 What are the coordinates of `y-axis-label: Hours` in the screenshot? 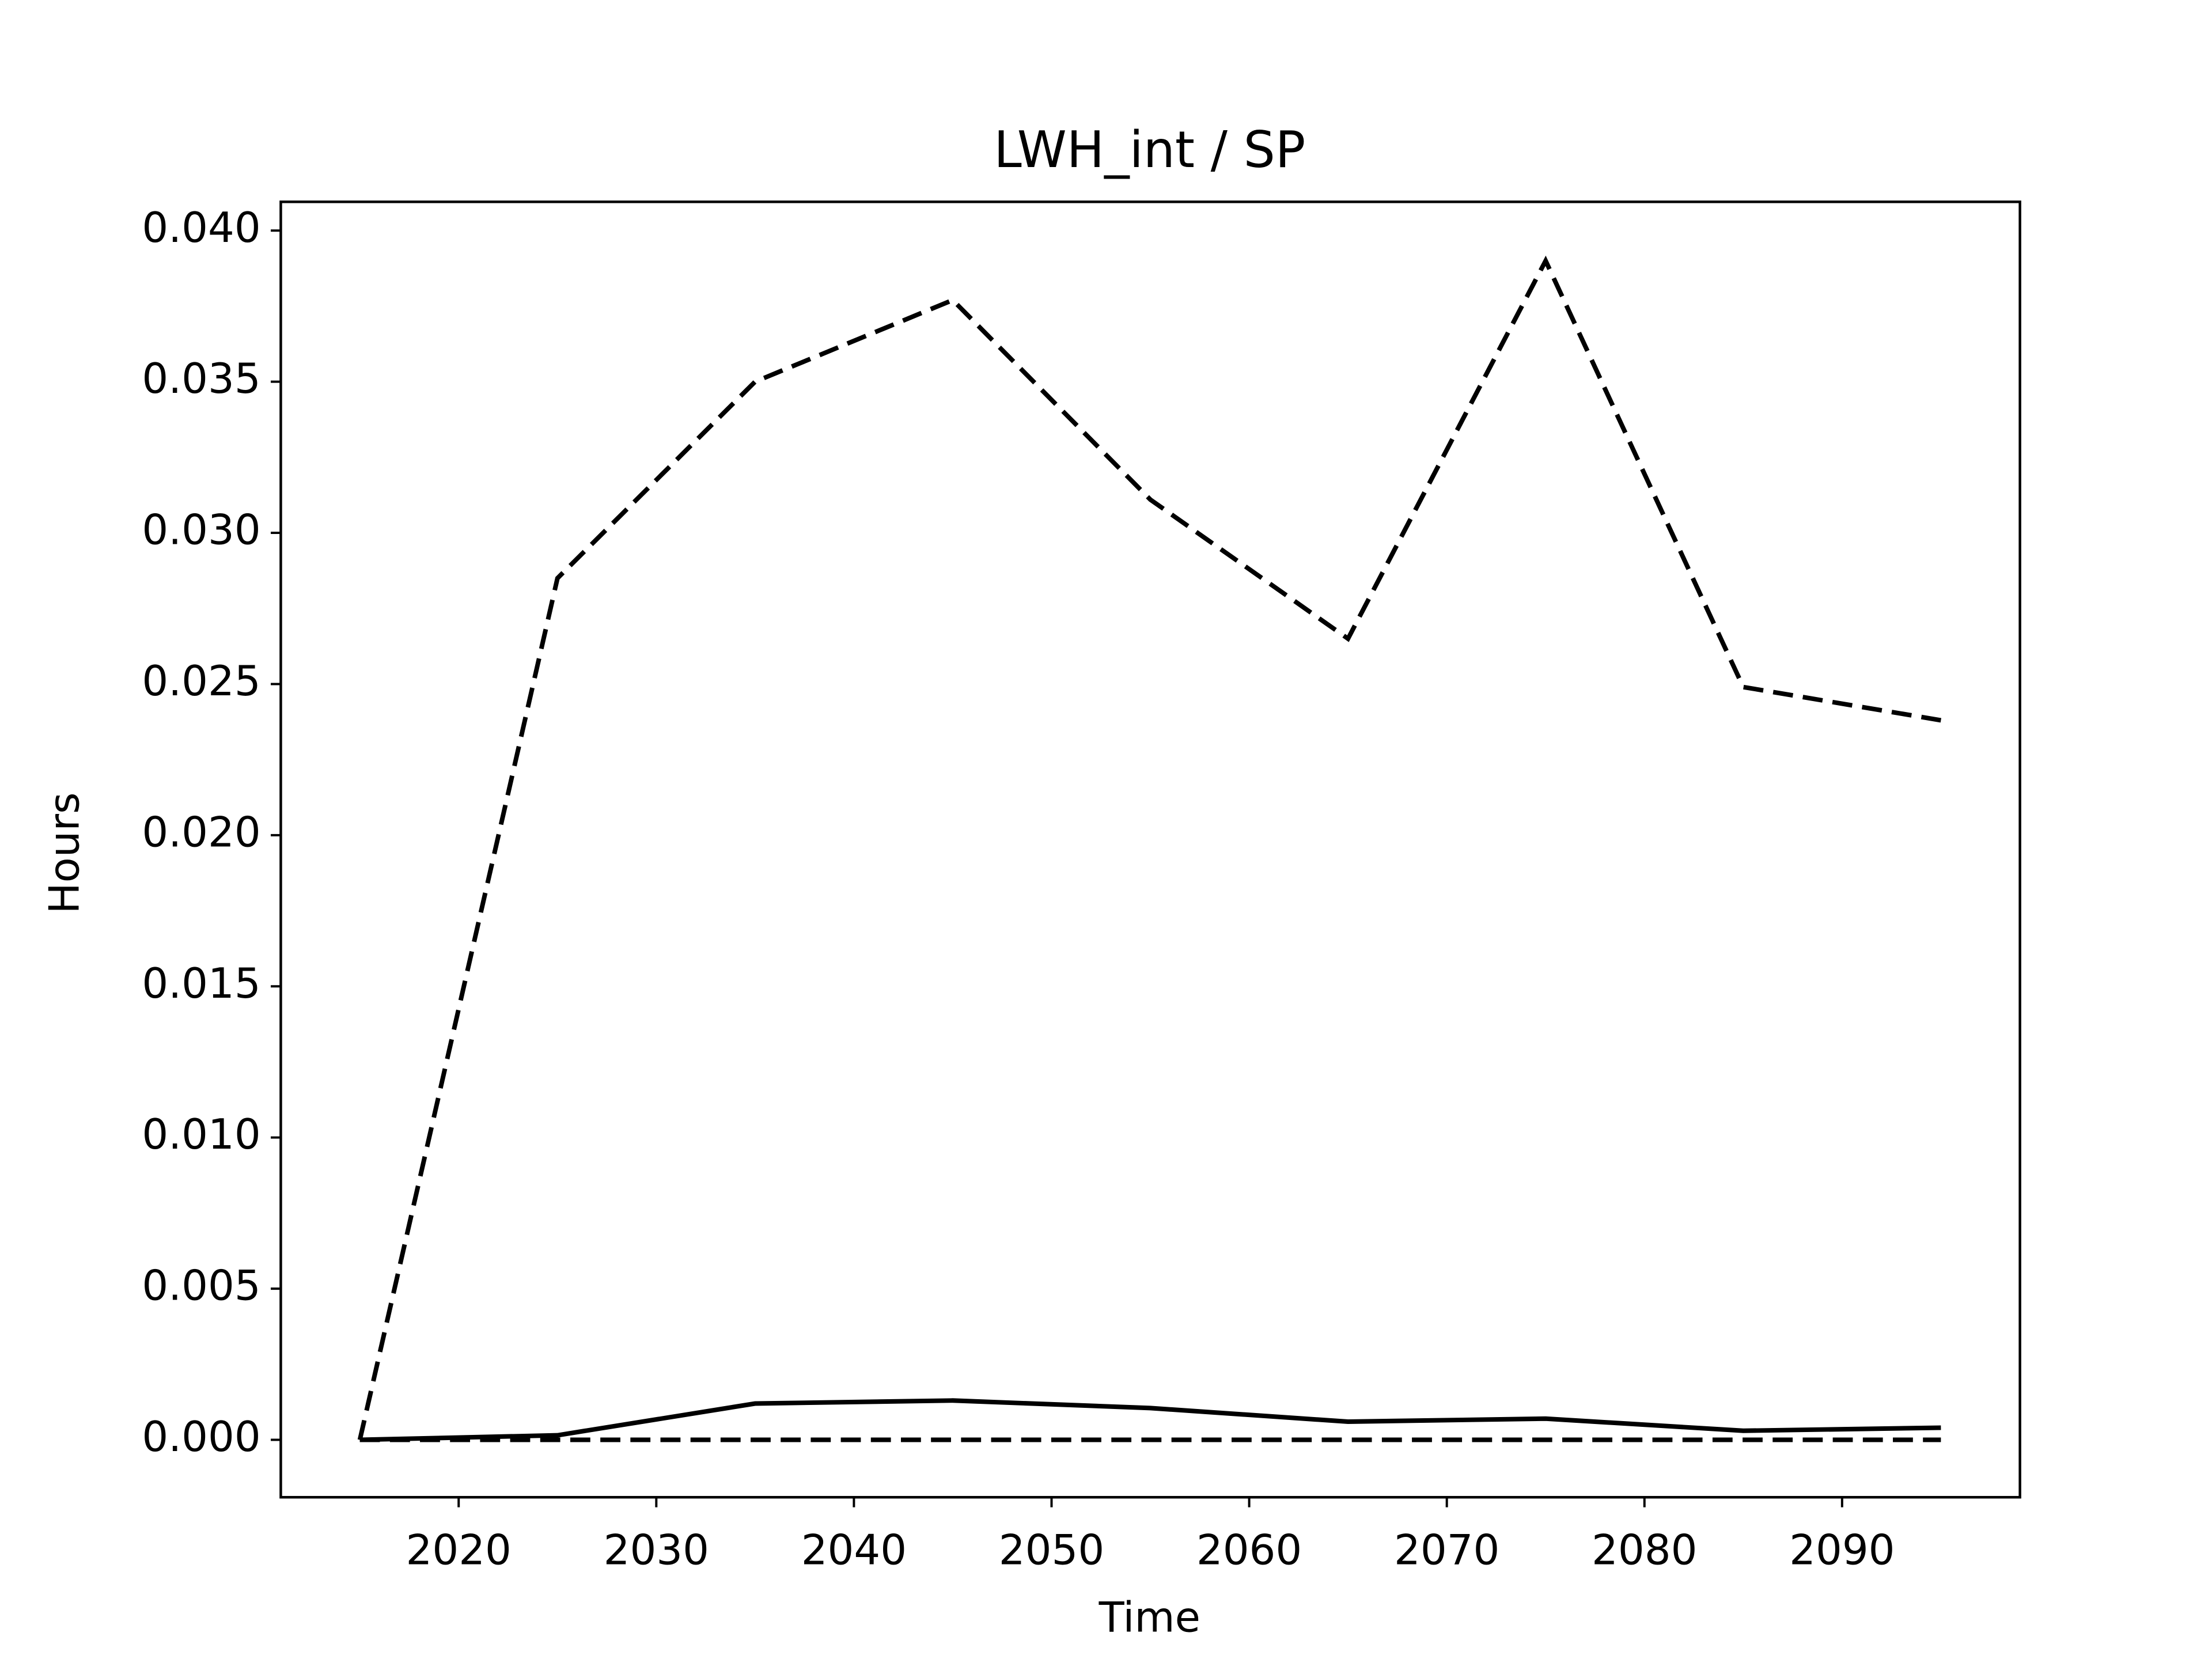 It's located at (64, 853).